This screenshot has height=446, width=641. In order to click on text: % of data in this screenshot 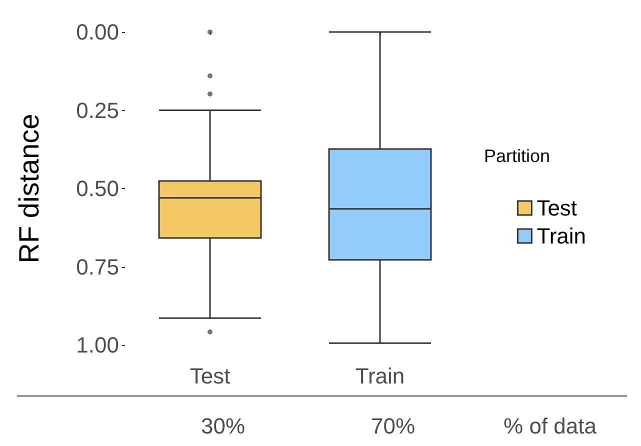, I will do `click(551, 426)`.